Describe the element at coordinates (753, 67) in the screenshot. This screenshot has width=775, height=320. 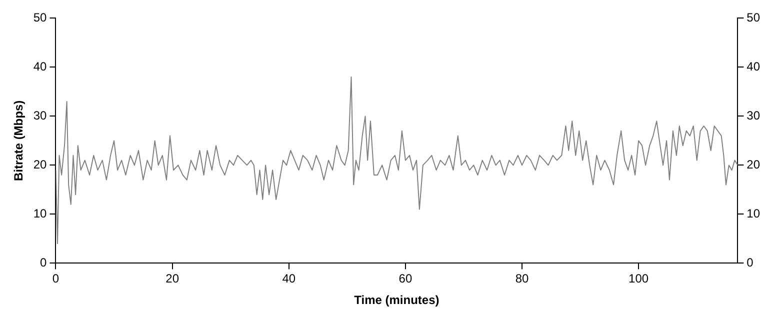
I see `y2-tick-label: 40` at that location.